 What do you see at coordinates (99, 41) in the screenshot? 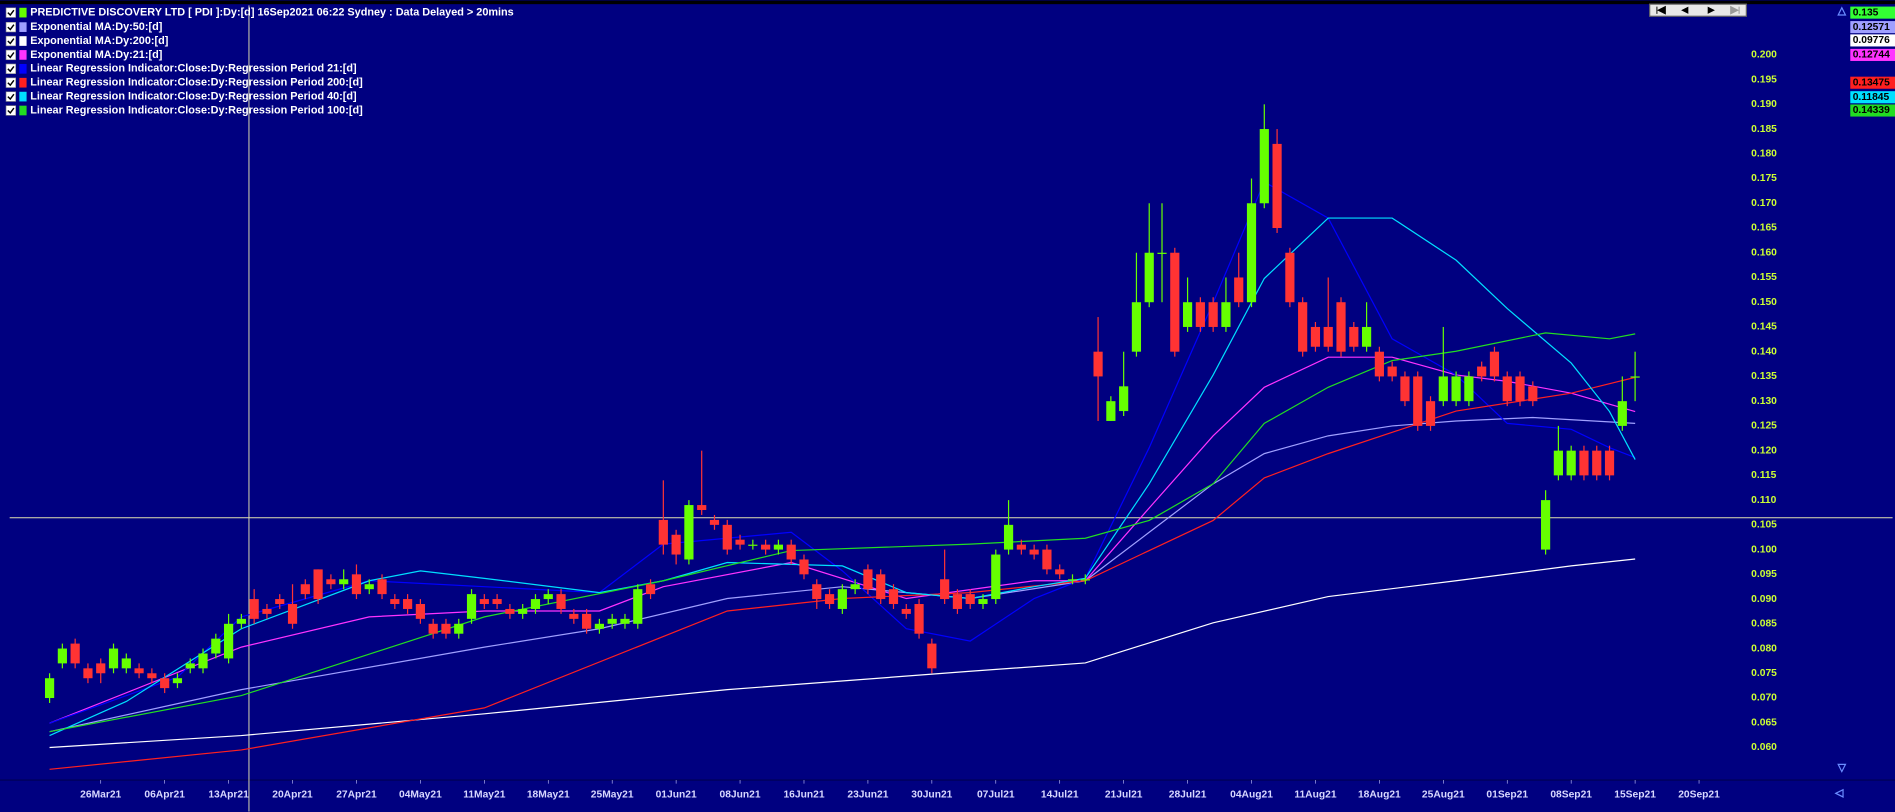
I see `legend-label: Exponential MA:Dy:200:[d]` at bounding box center [99, 41].